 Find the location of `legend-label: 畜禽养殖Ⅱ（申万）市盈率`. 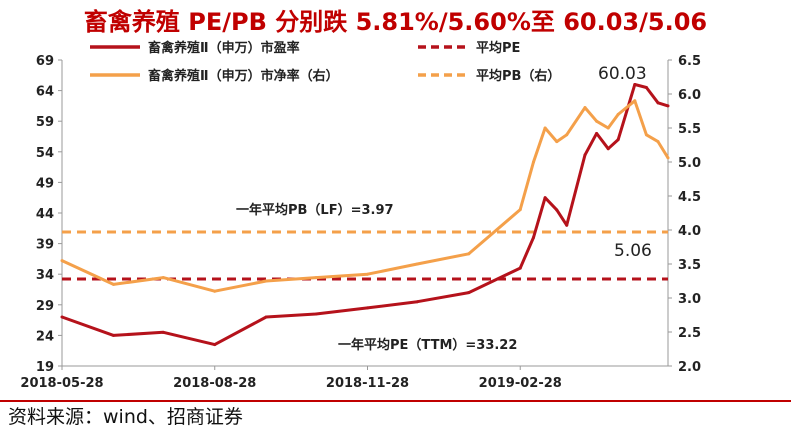

legend-label: 畜禽养殖Ⅱ（申万）市盈率 is located at coordinates (224, 48).